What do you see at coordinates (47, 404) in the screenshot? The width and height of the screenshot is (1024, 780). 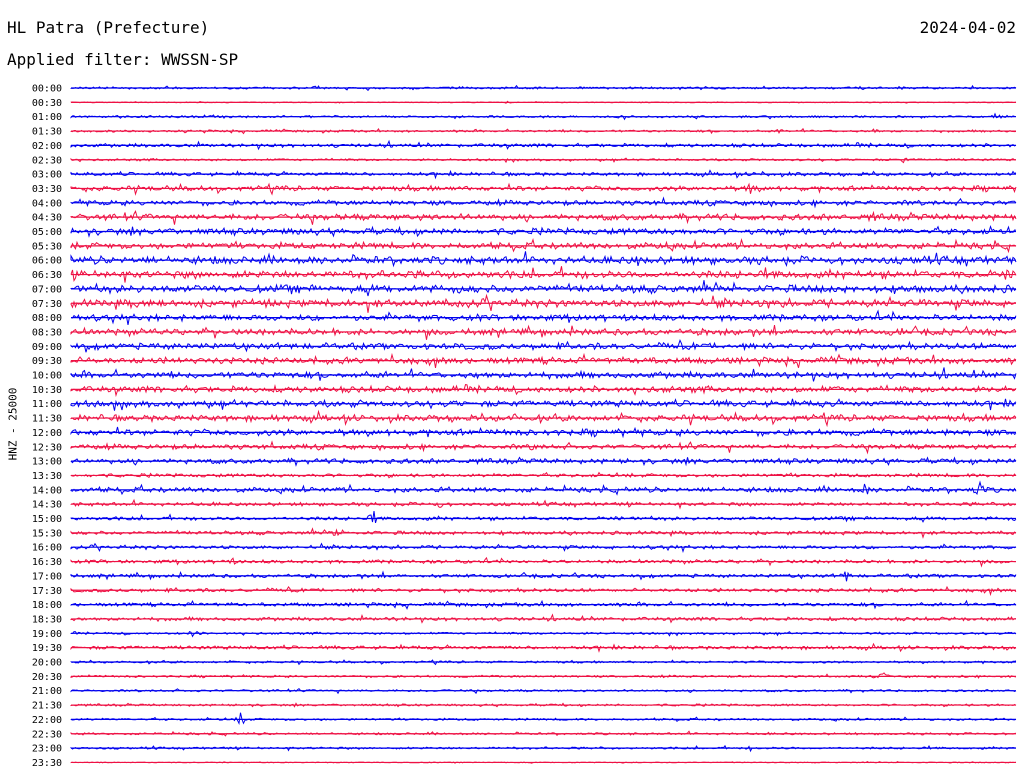 I see `row-label: 11:00` at bounding box center [47, 404].